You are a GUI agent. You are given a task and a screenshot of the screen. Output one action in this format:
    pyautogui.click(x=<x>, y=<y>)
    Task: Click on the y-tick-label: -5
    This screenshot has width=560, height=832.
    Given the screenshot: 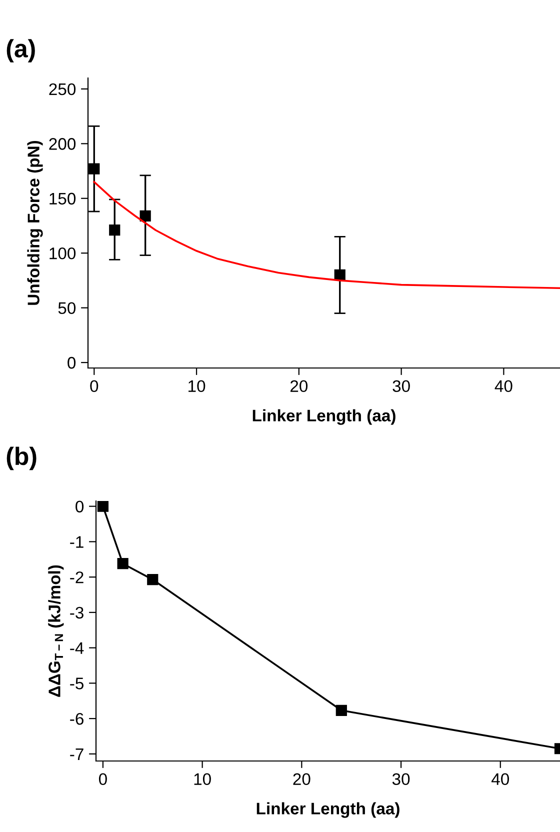 What is the action you would take?
    pyautogui.click(x=77, y=684)
    